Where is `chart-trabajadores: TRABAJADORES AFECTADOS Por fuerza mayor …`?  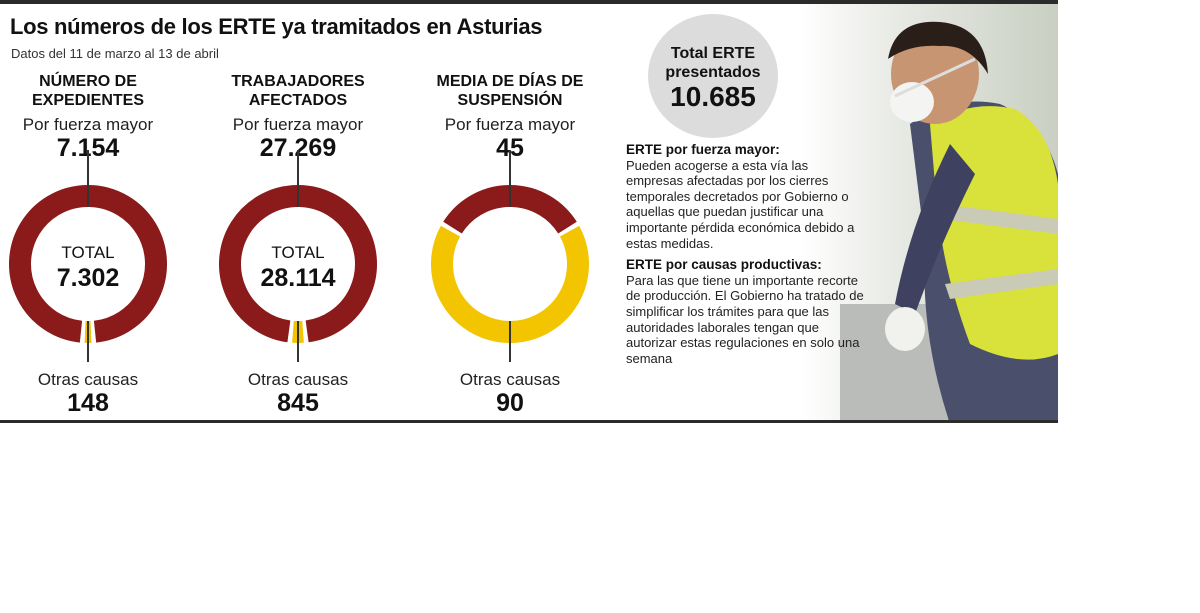
chart-trabajadores: TRABAJADORES AFECTADOS Por fuerza mayor … is located at coordinates (298, 116).